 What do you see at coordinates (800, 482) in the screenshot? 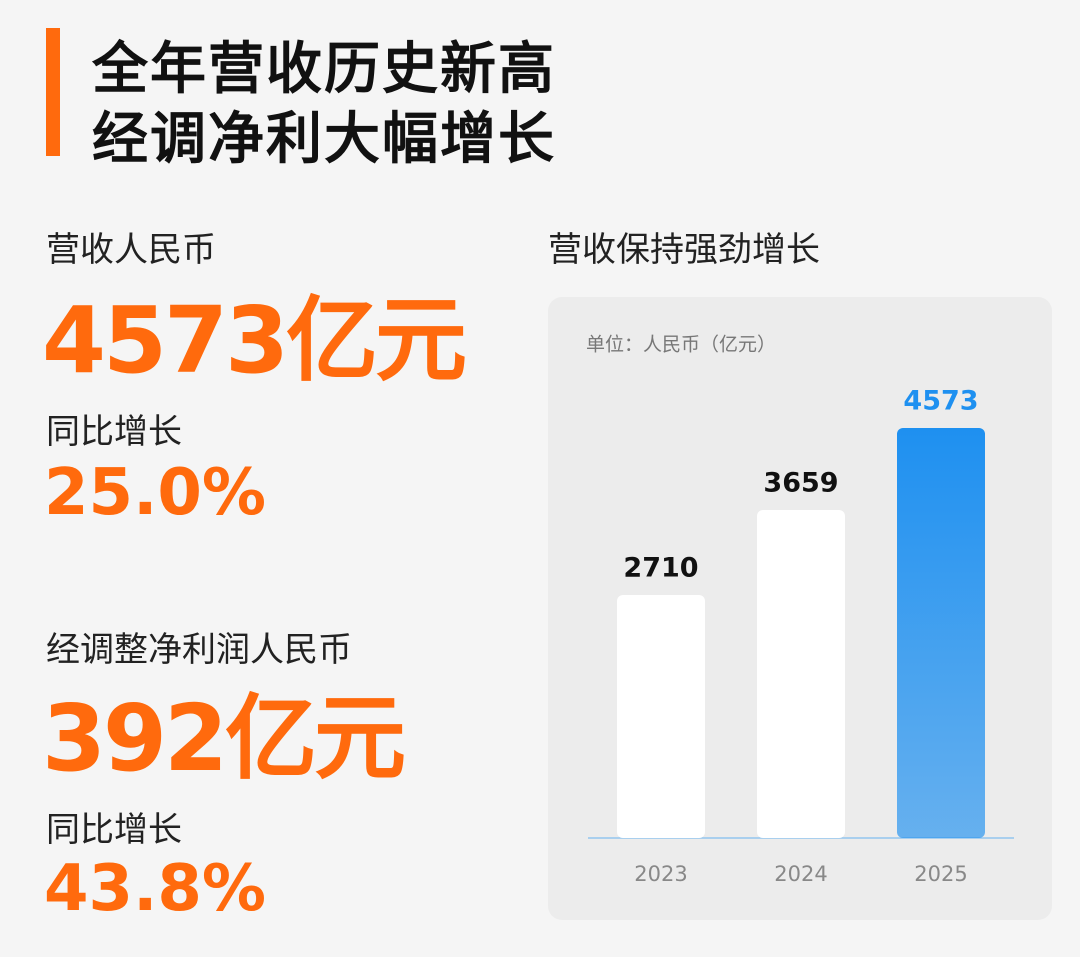
I see `value-label: 3659` at bounding box center [800, 482].